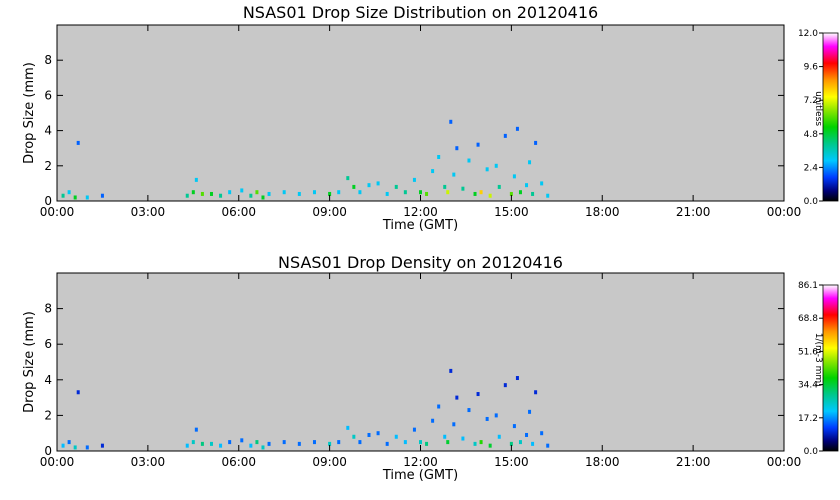  What do you see at coordinates (420, 475) in the screenshot?
I see `x-axis-label: Time (GMT)` at bounding box center [420, 475].